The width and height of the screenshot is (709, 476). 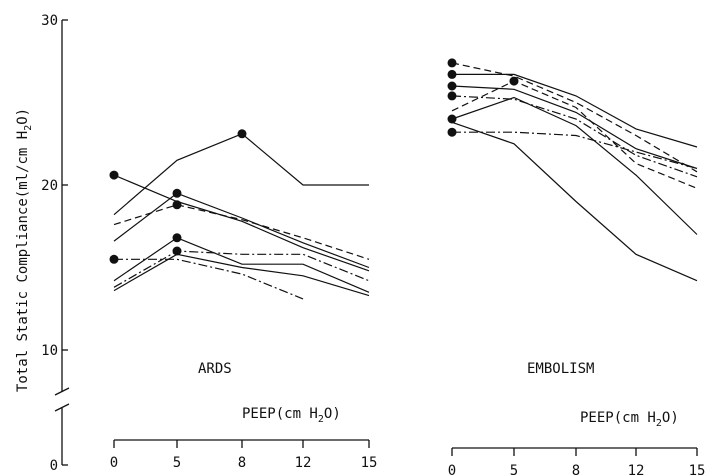 I want to click on y-tick-label: 20, so click(x=49, y=186).